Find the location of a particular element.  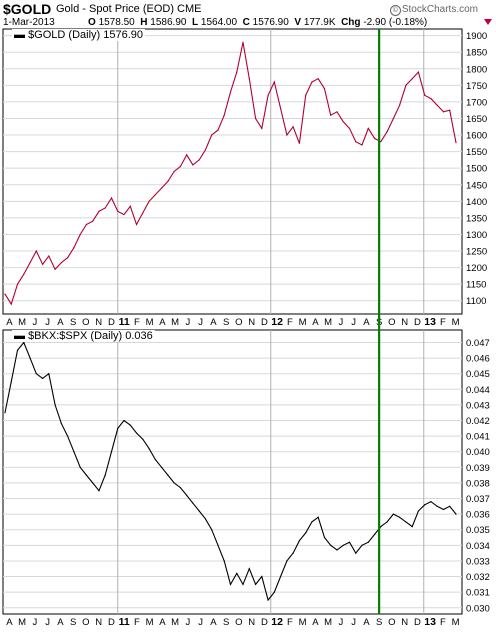

y-tick-label: 0.040 is located at coordinates (478, 452).